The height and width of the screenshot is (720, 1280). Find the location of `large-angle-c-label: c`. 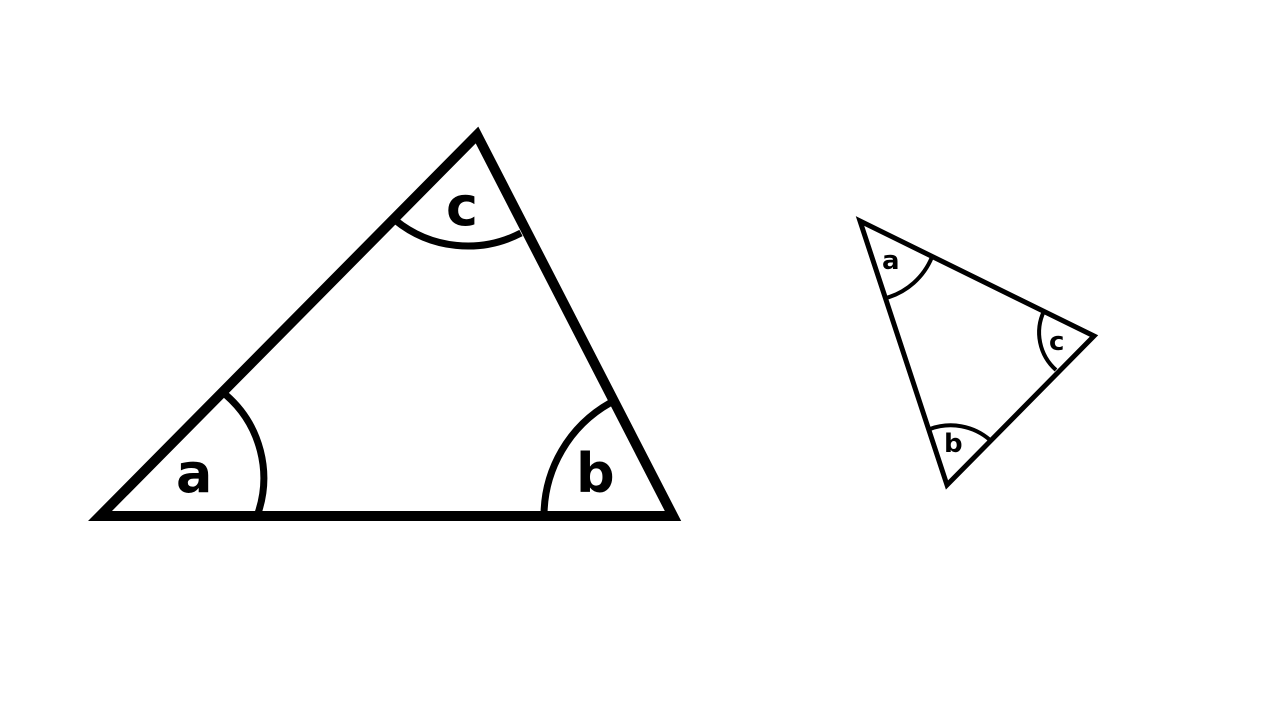

large-angle-c-label: c is located at coordinates (462, 206).